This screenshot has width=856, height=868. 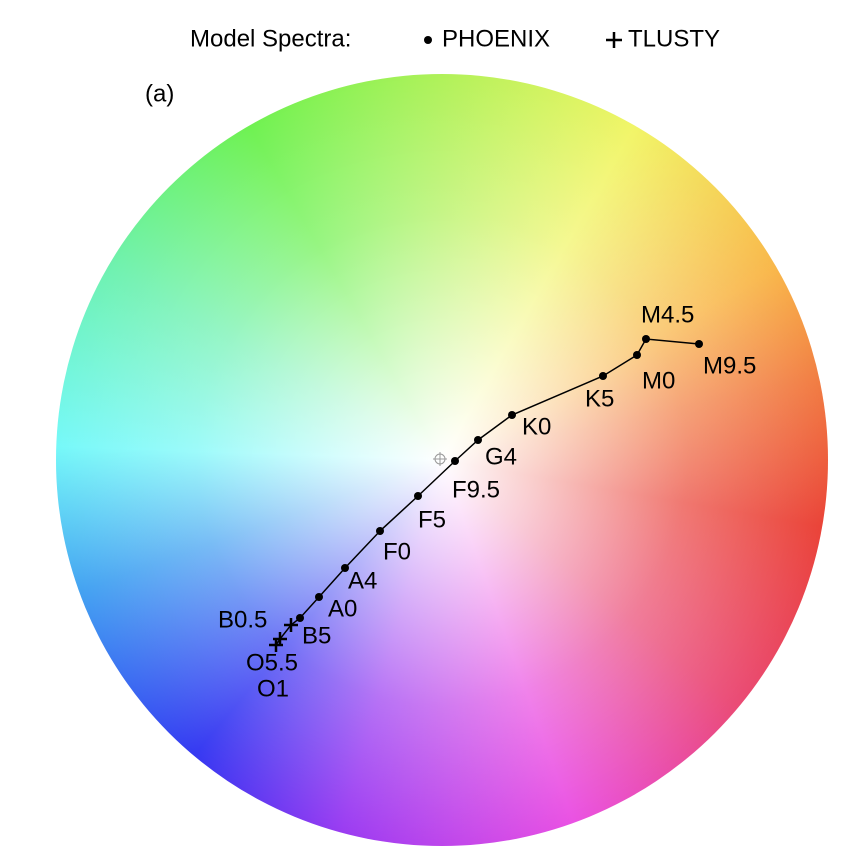 What do you see at coordinates (242, 619) in the screenshot?
I see `point-label: B0.5` at bounding box center [242, 619].